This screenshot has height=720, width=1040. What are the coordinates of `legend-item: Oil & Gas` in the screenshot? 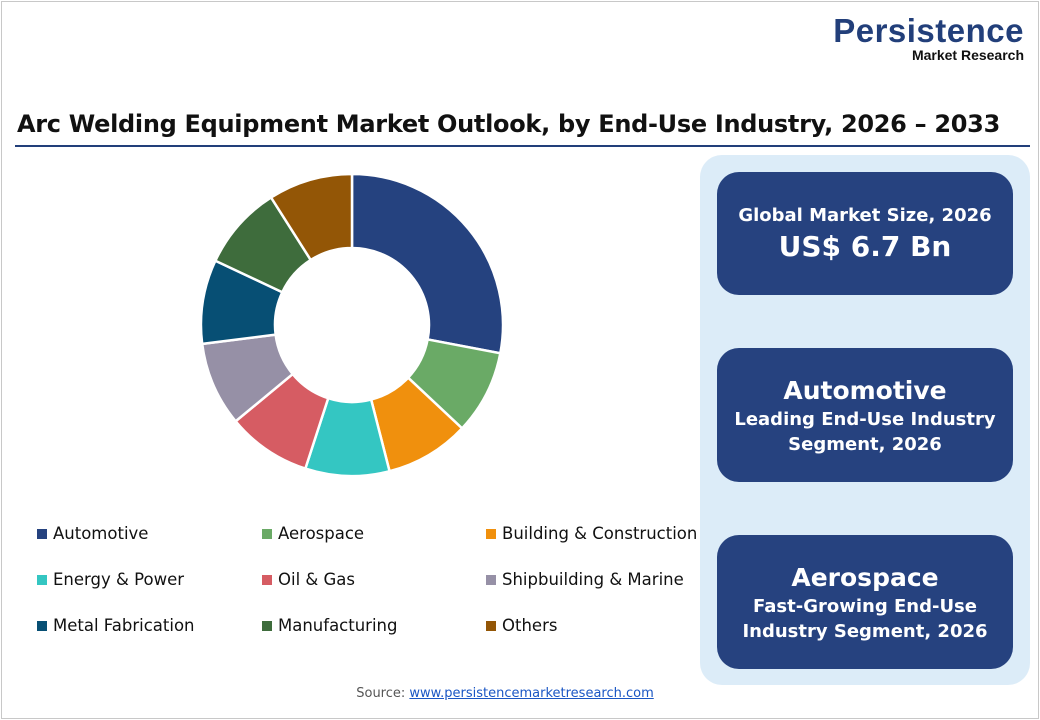 It's located at (308, 579).